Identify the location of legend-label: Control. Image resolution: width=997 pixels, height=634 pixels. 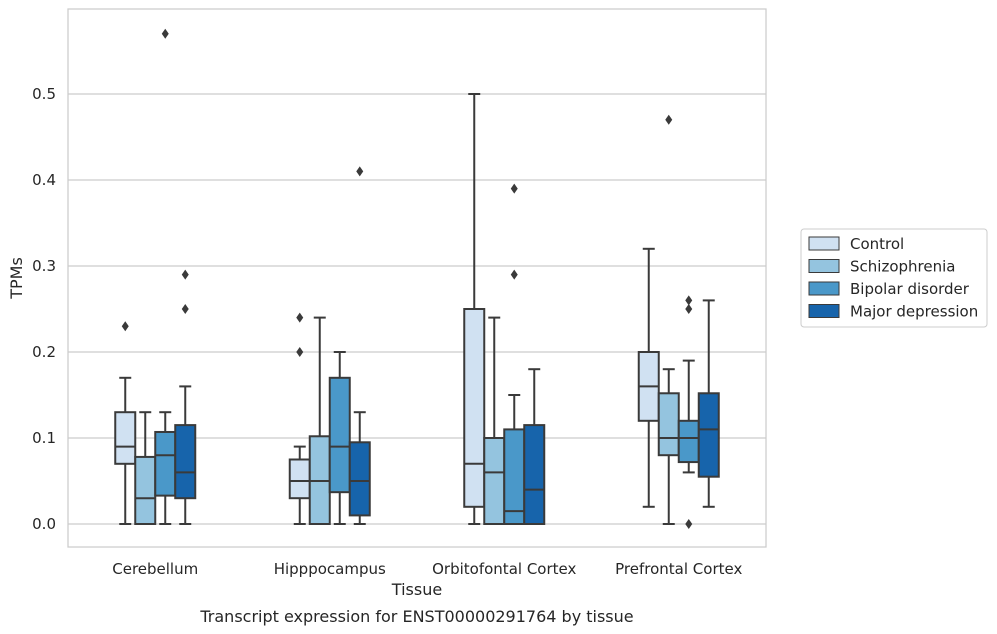
(877, 244).